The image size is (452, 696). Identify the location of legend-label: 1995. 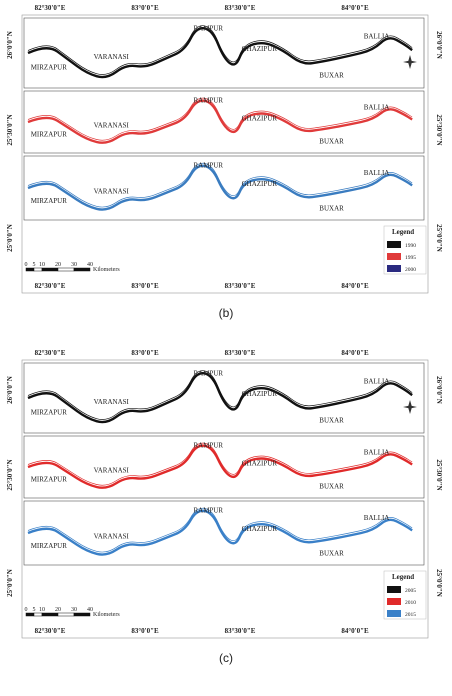
(410, 258).